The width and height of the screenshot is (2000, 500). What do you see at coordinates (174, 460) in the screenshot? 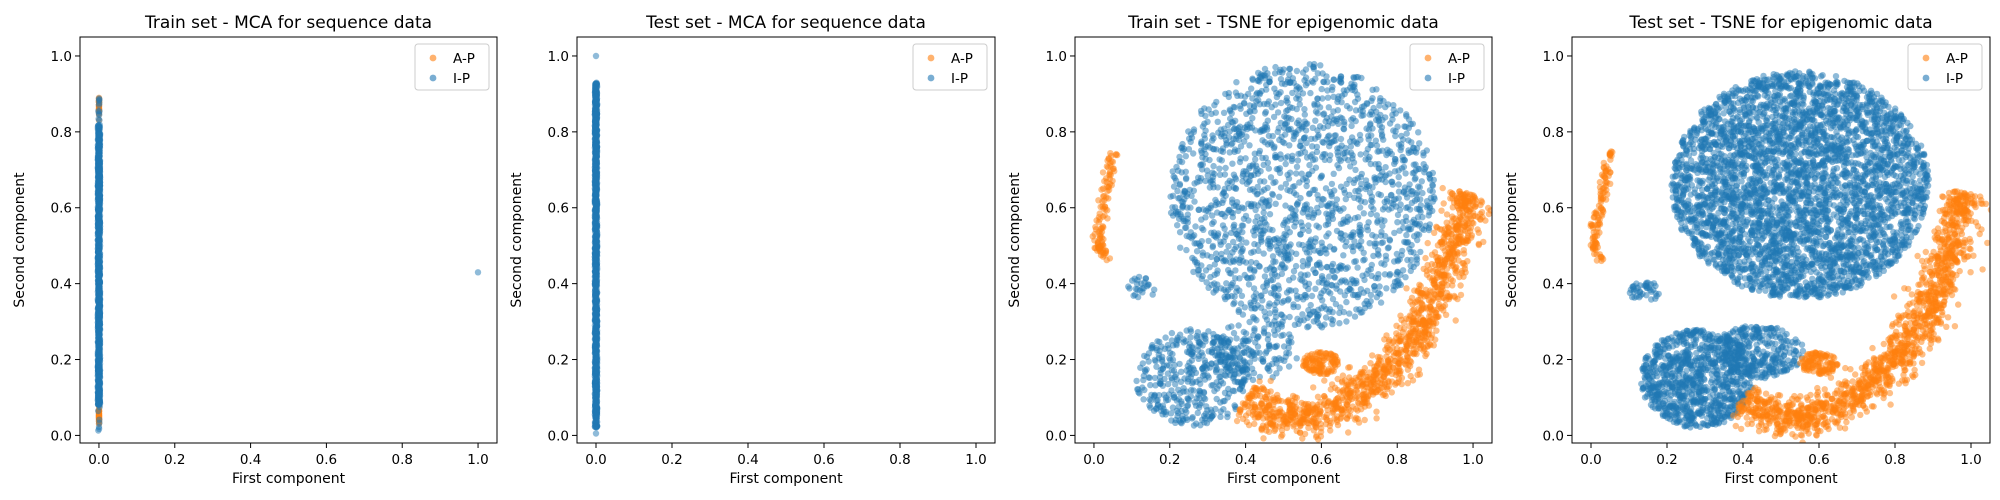
I see `x-tick-label: 0.2` at bounding box center [174, 460].